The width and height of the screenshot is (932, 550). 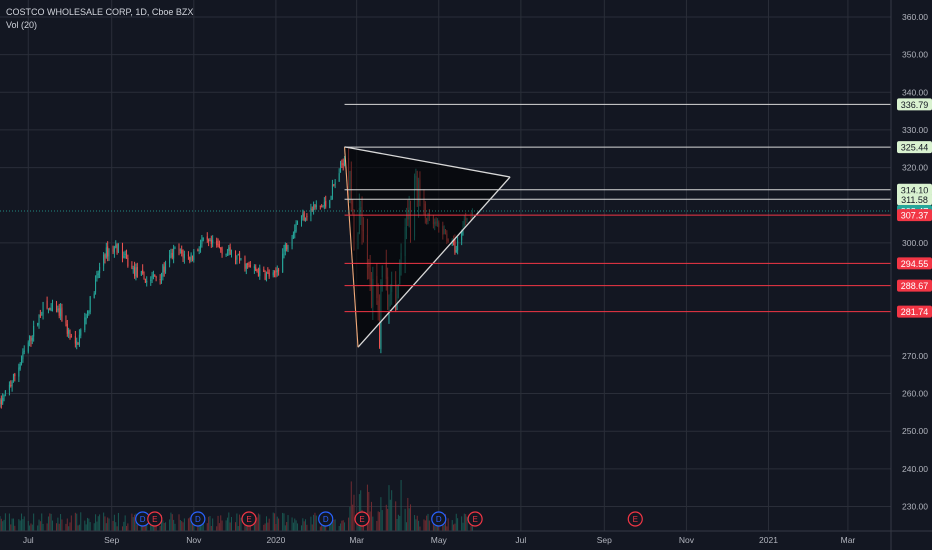 What do you see at coordinates (914, 189) in the screenshot?
I see `level-price-tag` at bounding box center [914, 189].